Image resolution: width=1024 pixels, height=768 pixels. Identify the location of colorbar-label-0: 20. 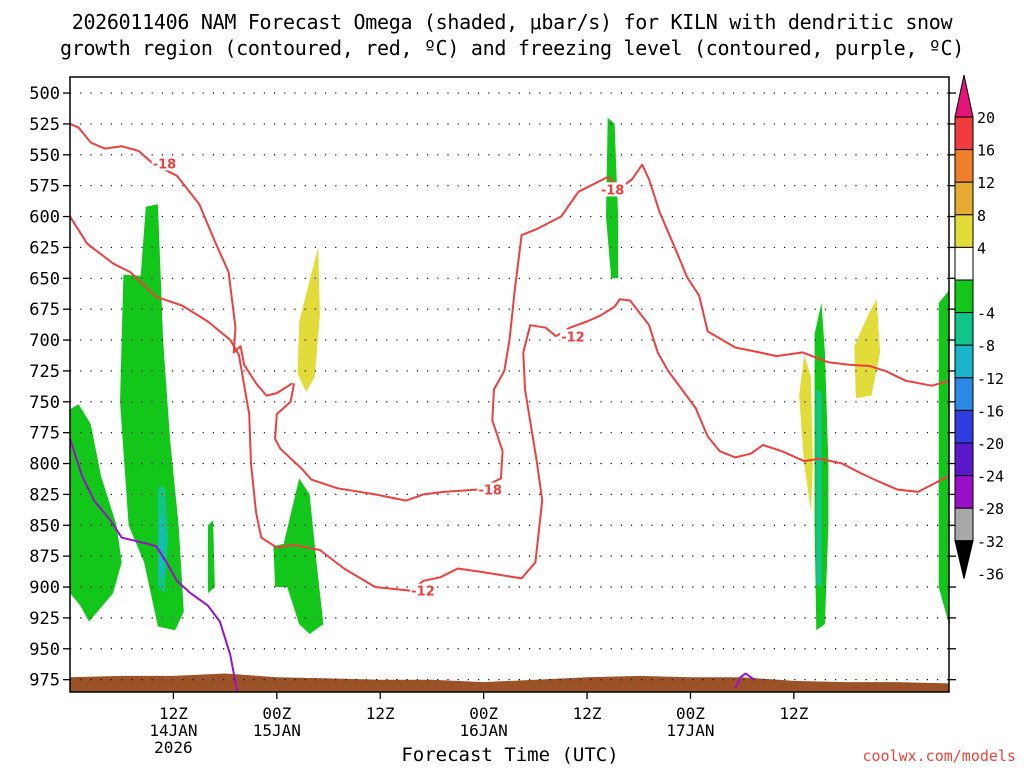
(986, 118).